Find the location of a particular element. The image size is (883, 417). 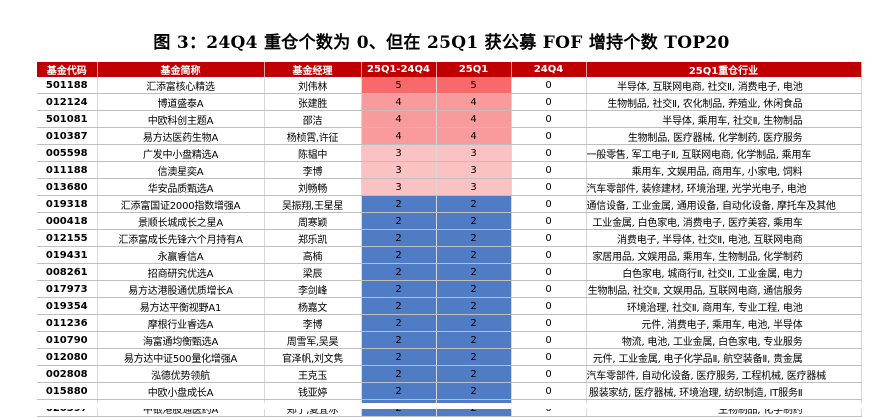

fund-code-cell: 013680 is located at coordinates (67, 187).